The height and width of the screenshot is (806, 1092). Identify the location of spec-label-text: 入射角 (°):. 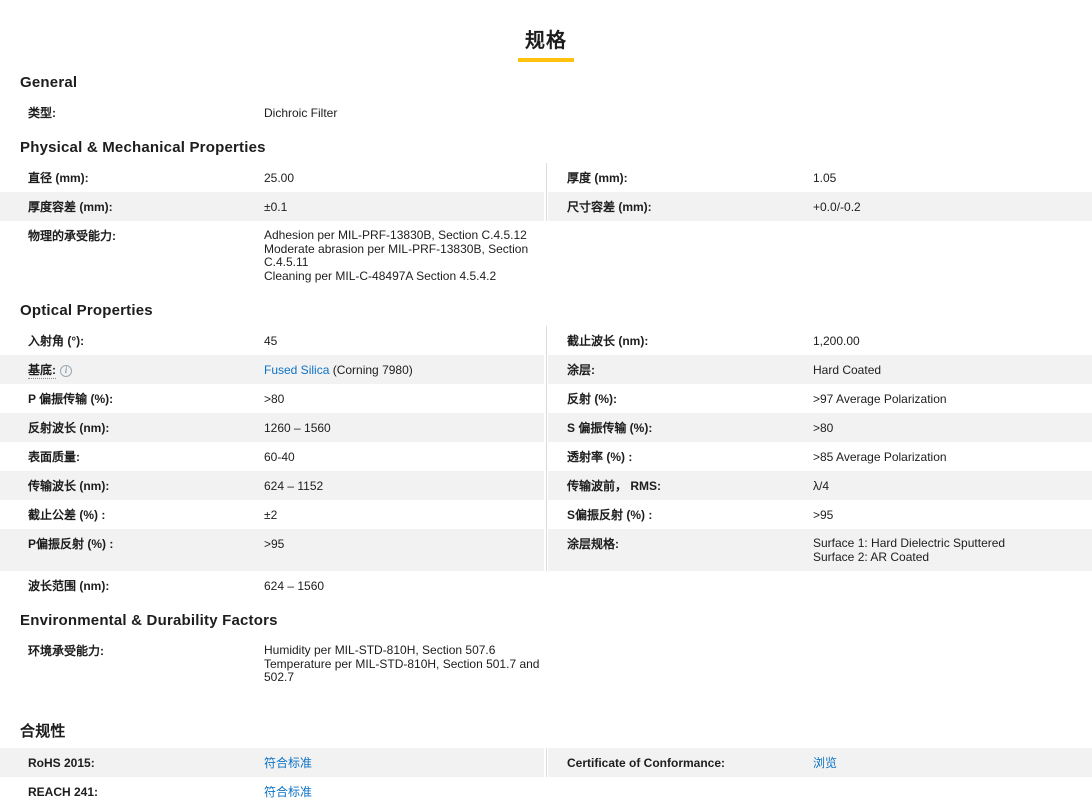
(56, 341).